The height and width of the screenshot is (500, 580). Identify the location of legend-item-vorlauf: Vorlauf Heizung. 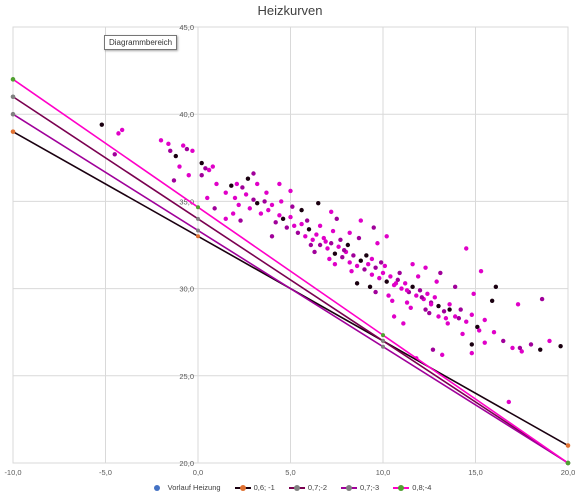
(185, 487).